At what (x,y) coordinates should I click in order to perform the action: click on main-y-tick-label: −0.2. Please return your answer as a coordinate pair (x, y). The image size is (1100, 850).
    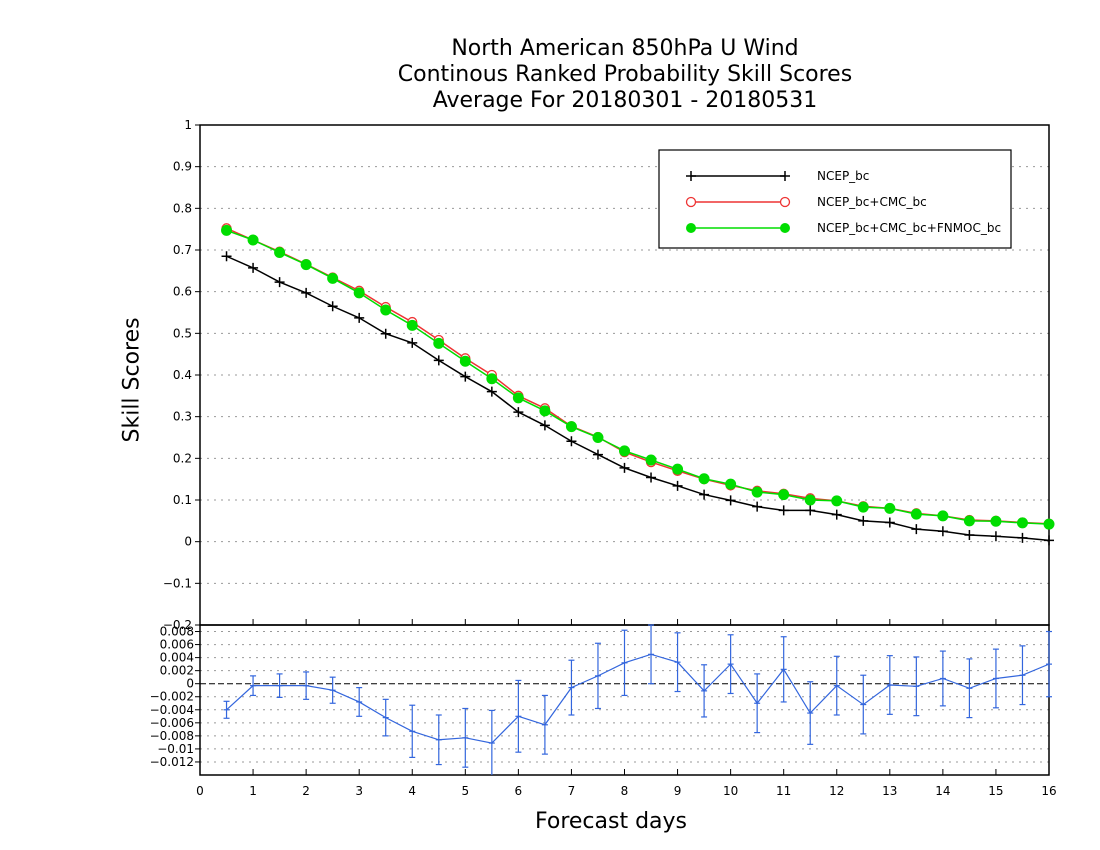
    Looking at the image, I should click on (177, 625).